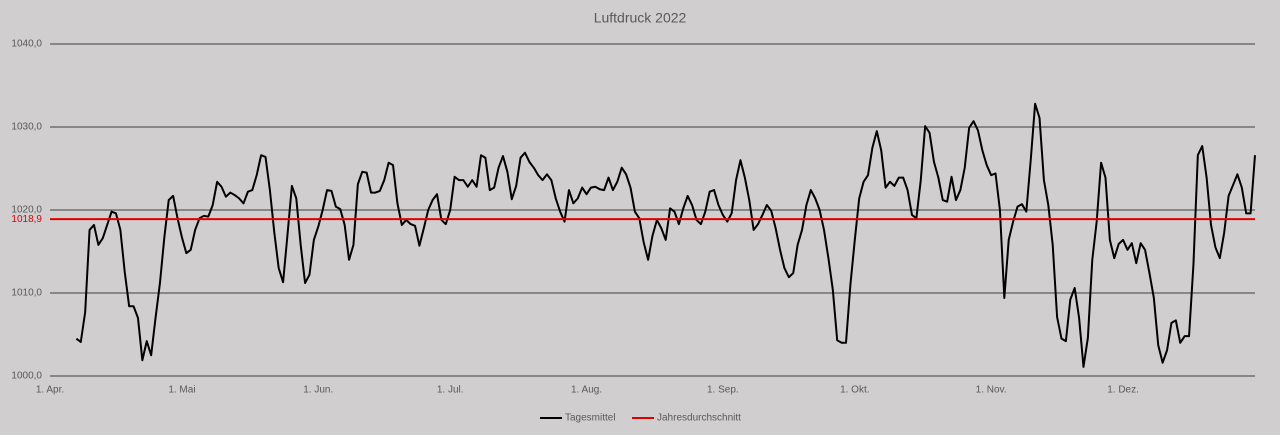 Image resolution: width=1280 pixels, height=435 pixels. Describe the element at coordinates (26, 210) in the screenshot. I see `y-tick-label: 1020,0` at that location.